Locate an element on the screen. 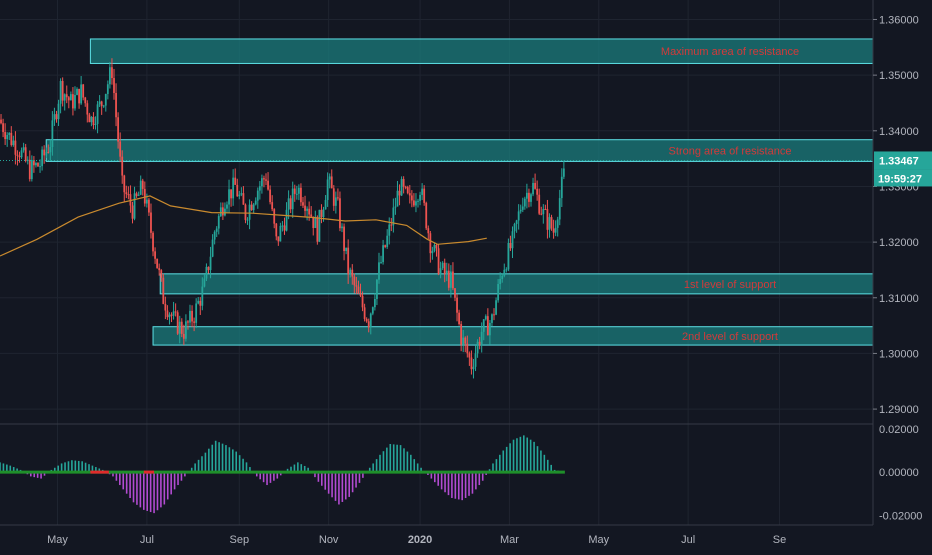 The width and height of the screenshot is (932, 555). x-tick-label: Se is located at coordinates (779, 540).